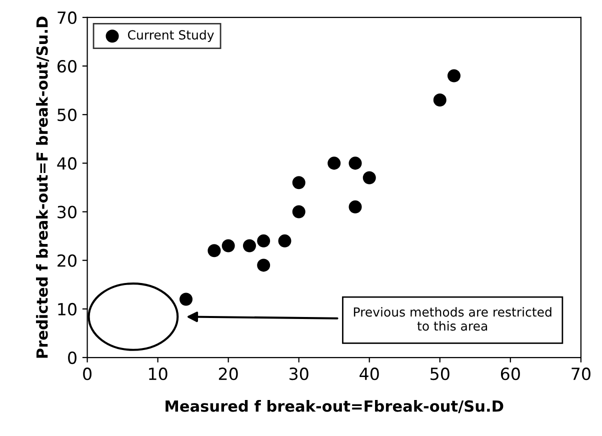 This screenshot has height=436, width=602. I want to click on x-tick-label: 70, so click(581, 374).